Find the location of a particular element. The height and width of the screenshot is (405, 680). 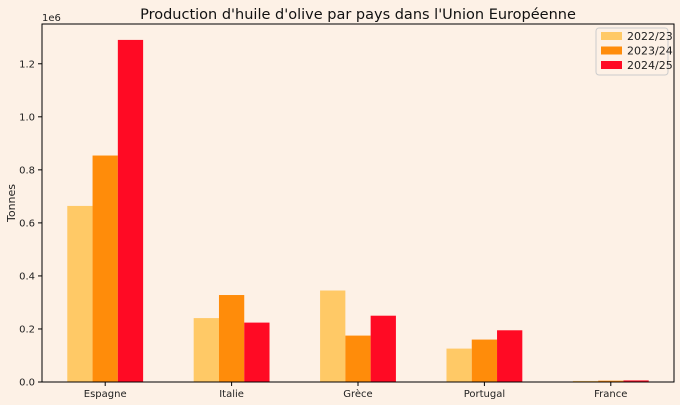

y-axis: 0.0 0.2 0.4 0.6 0.8 1.0 1.2 is located at coordinates (30, 224).